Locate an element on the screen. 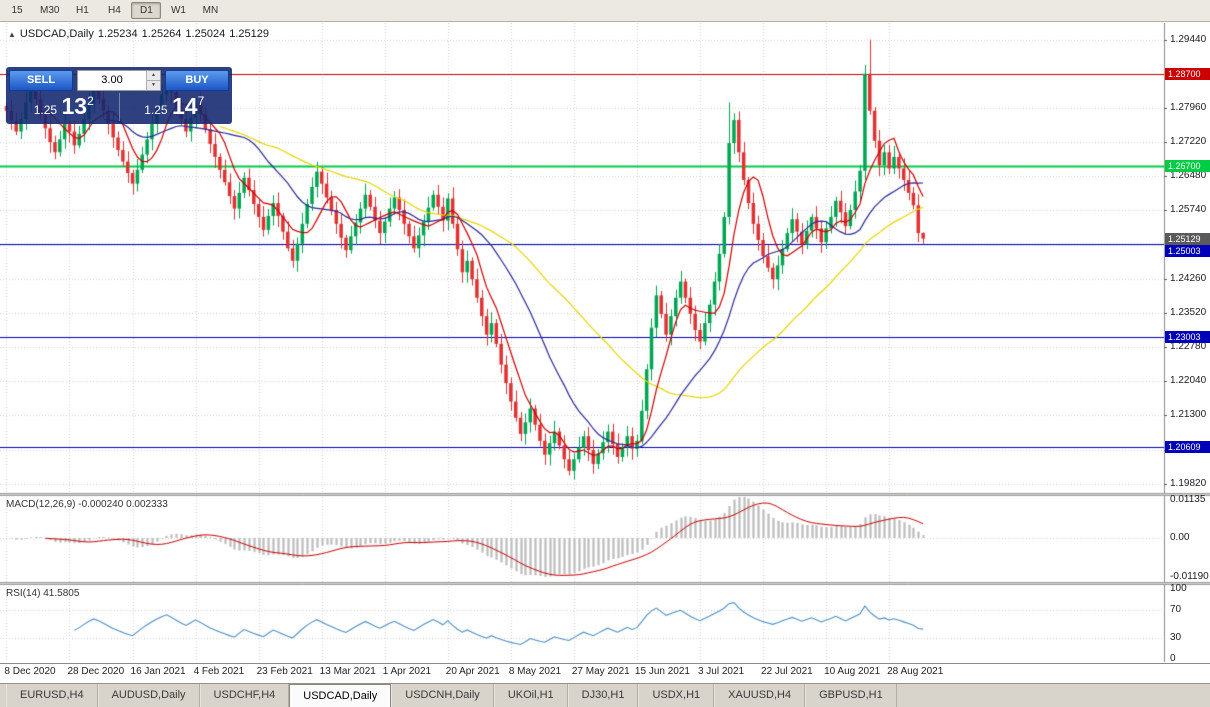  buy-button: BUY is located at coordinates (197, 80).